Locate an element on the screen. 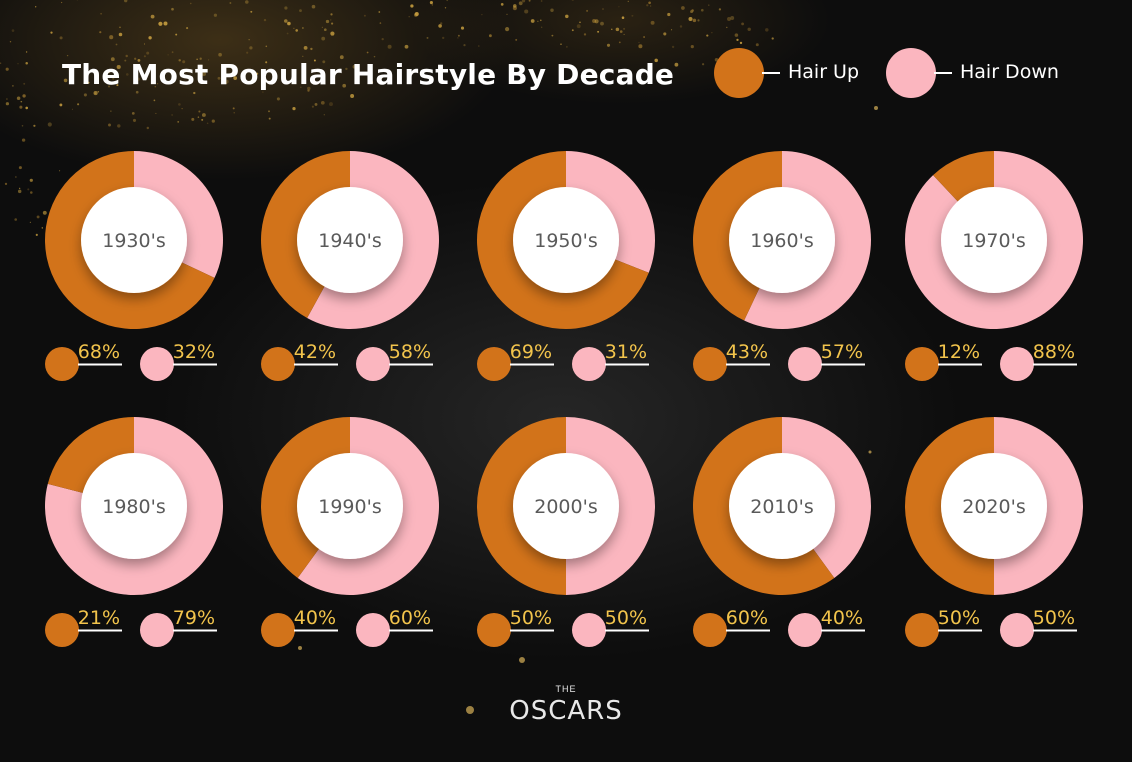 This screenshot has width=1132, height=762. percent-label: 68% is located at coordinates (99, 352).